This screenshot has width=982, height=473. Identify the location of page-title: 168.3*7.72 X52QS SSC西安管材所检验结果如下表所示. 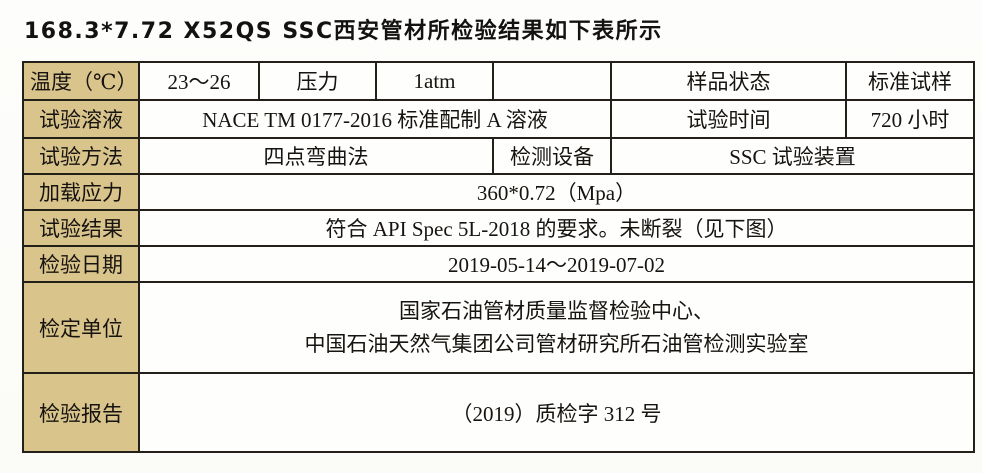
(343, 31).